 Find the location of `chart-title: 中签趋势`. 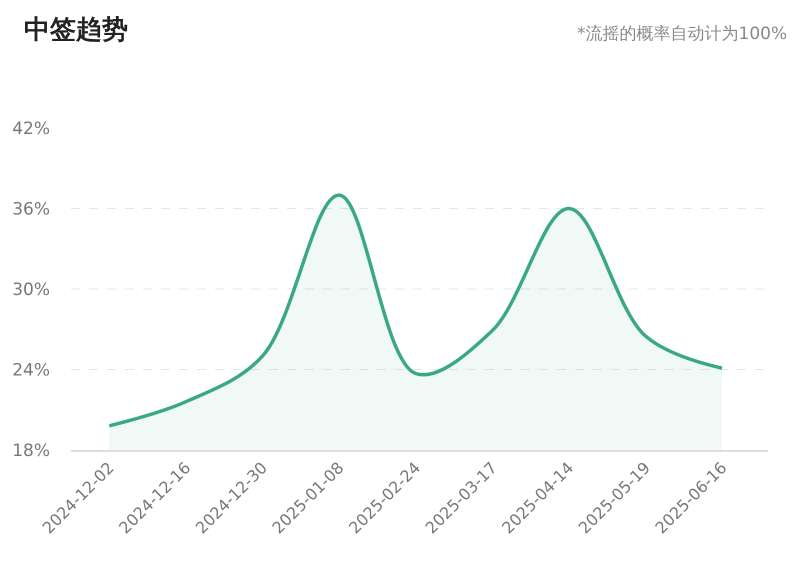

chart-title: 中签趋势 is located at coordinates (76, 30).